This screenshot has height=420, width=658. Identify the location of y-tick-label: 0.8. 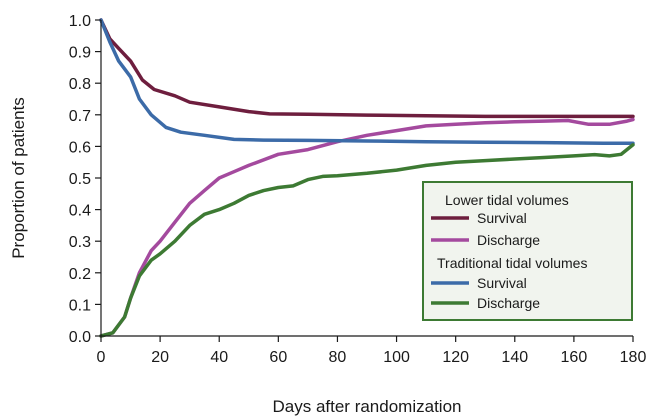
(80, 84).